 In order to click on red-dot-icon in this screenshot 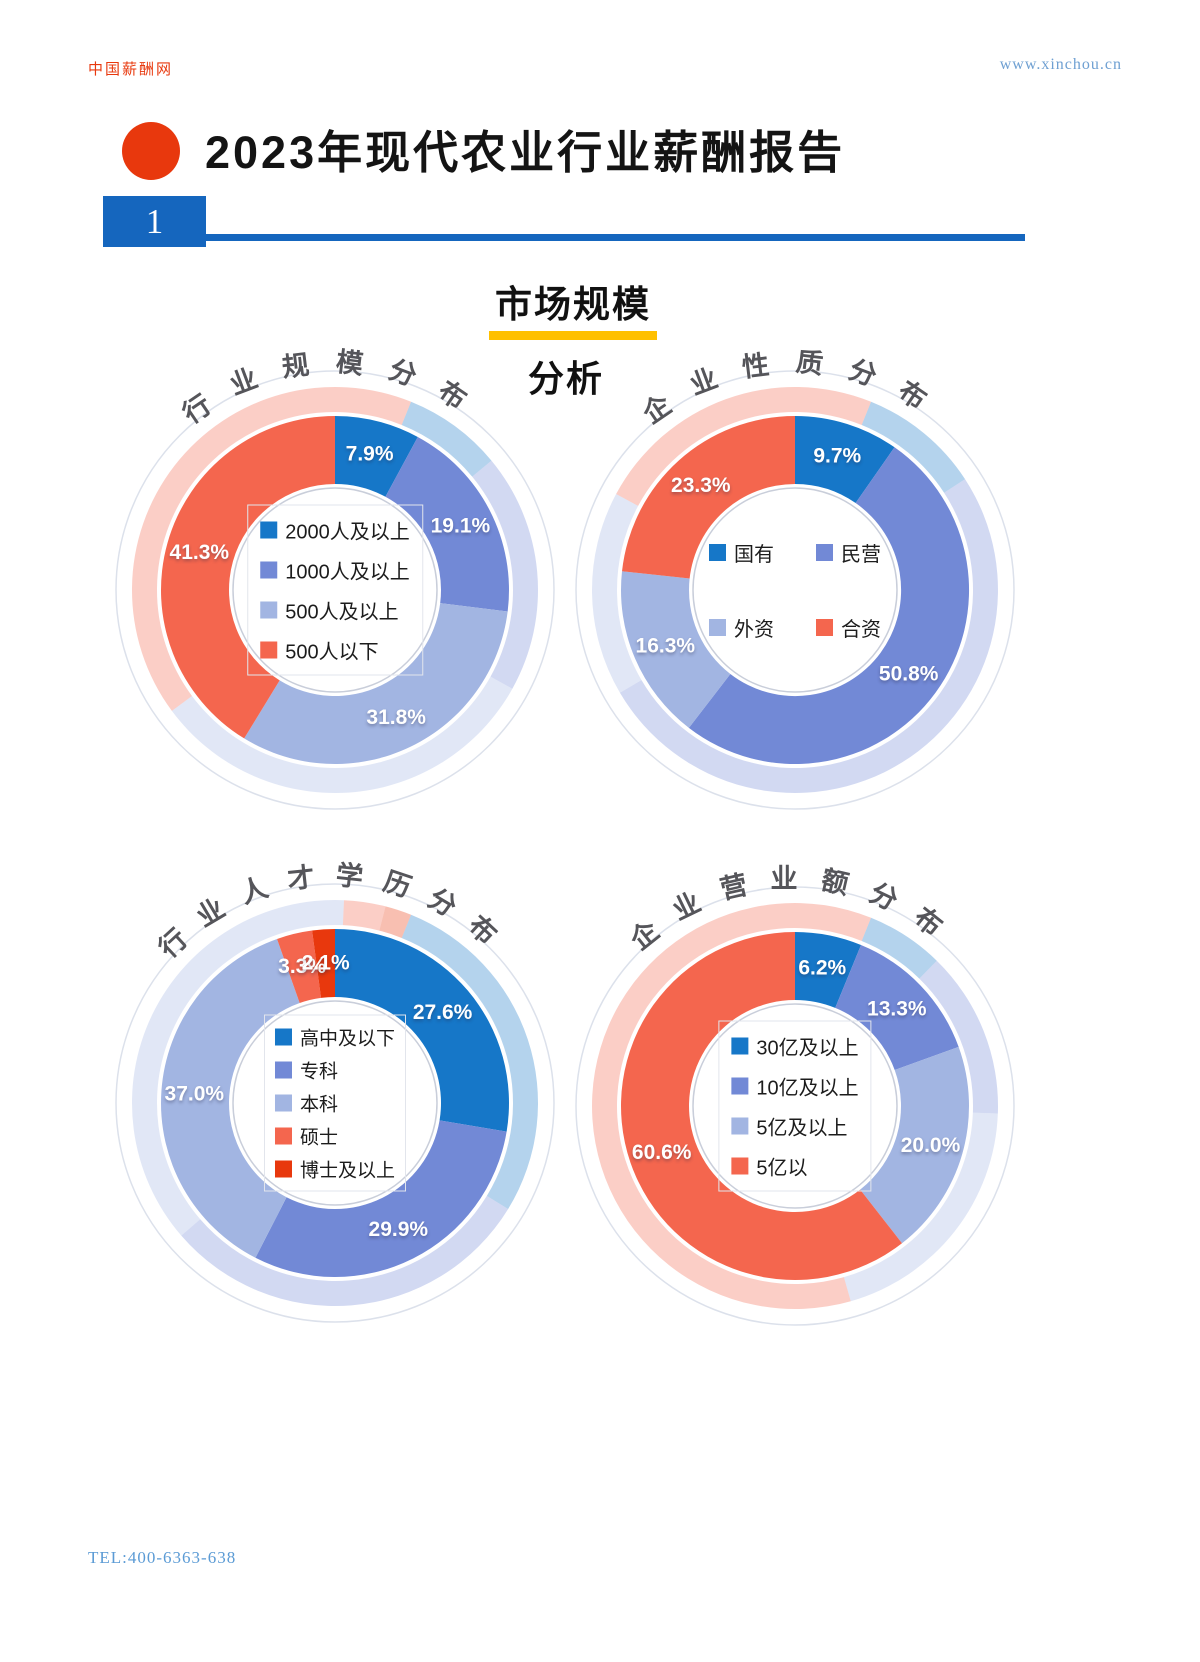, I will do `click(151, 151)`.